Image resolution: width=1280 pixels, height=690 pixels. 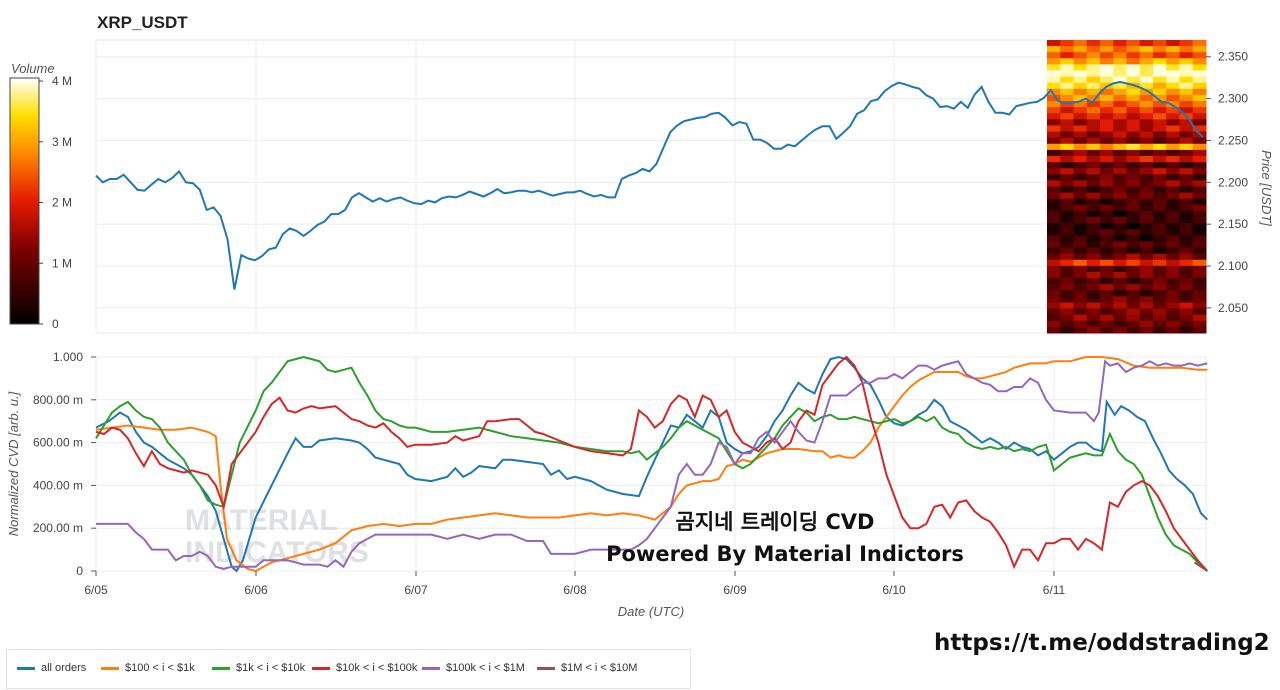 What do you see at coordinates (148, 668) in the screenshot?
I see `legend-item: $100 < i < $1k` at bounding box center [148, 668].